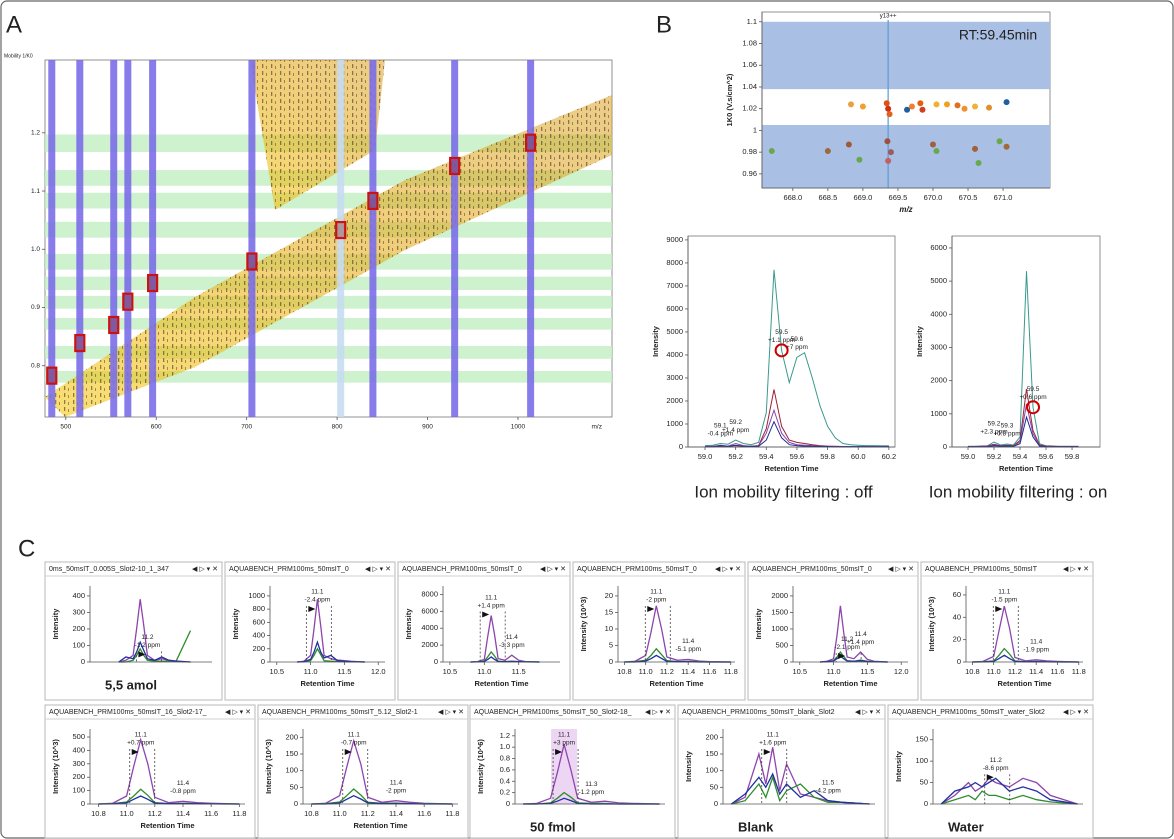  What do you see at coordinates (1072, 456) in the screenshot?
I see `x-tick-label: 59.8` at bounding box center [1072, 456].